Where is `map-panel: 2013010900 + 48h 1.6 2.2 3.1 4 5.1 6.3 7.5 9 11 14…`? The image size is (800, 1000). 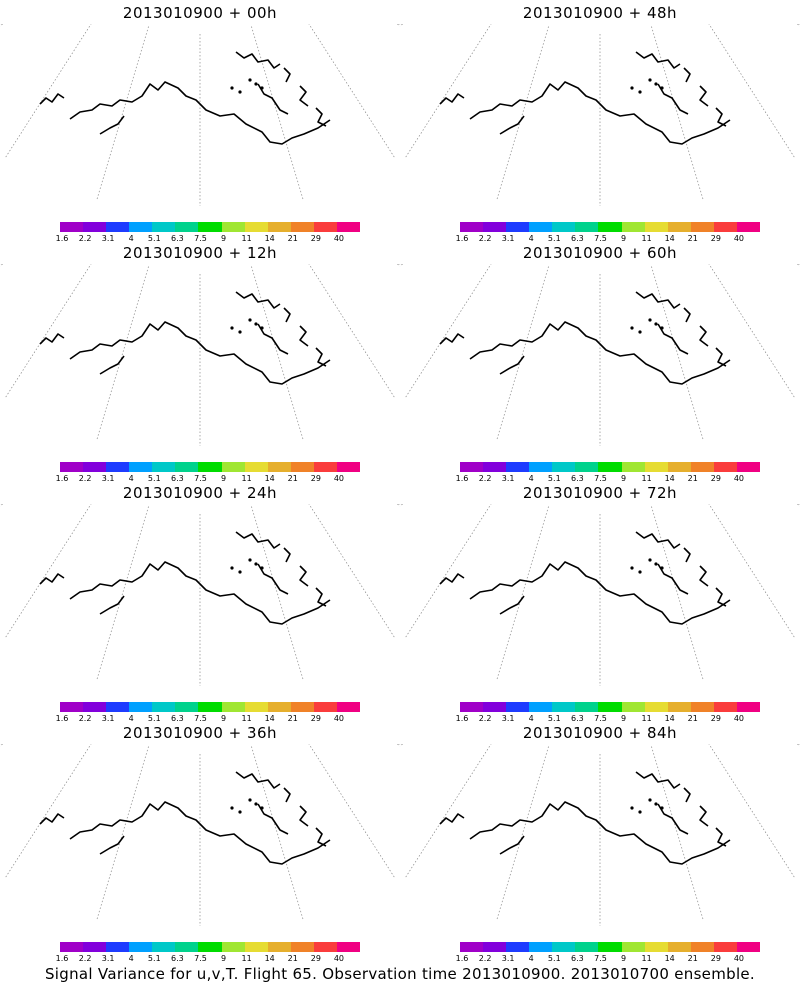
map-panel: 2013010900 + 48h 1.6 2.2 3.1 4 5.1 6.3 7.5 9 11 14… is located at coordinates (600, 121).